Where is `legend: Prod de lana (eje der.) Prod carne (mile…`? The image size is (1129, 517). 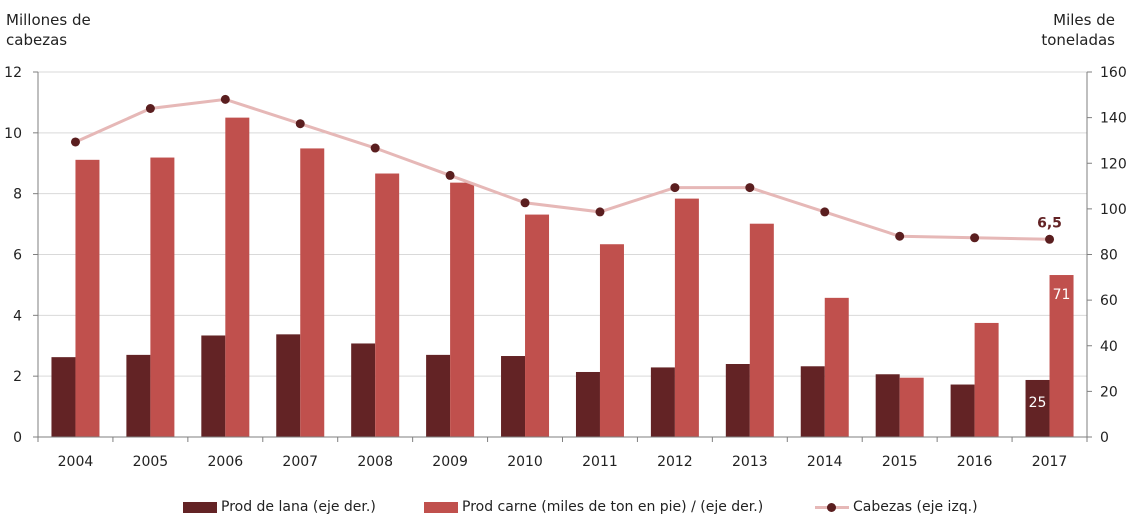
legend: Prod de lana (eje der.) Prod carne (mile… is located at coordinates (564, 507).